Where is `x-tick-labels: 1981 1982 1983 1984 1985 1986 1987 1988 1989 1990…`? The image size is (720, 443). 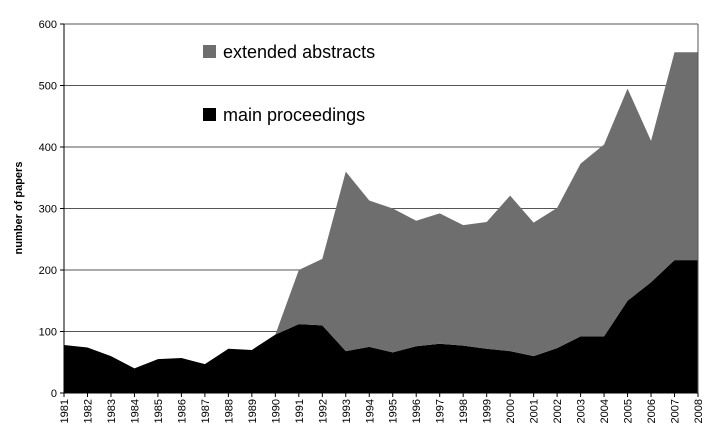
x-tick-labels: 1981 1982 1983 1984 1985 1986 1987 1988 1989 1990… is located at coordinates (382, 411).